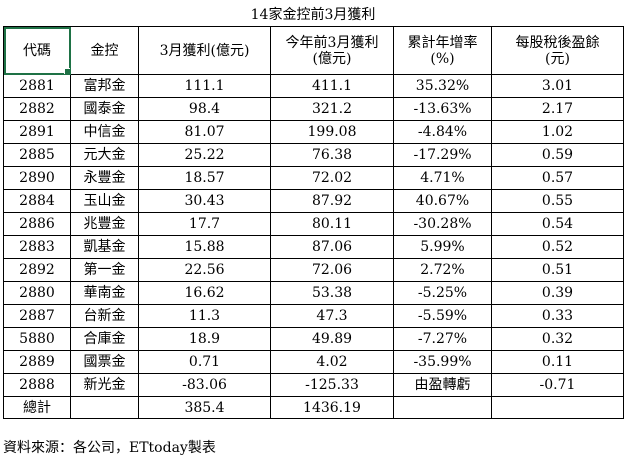  Describe the element at coordinates (104, 247) in the screenshot. I see `cell-company: 凱基金` at that location.